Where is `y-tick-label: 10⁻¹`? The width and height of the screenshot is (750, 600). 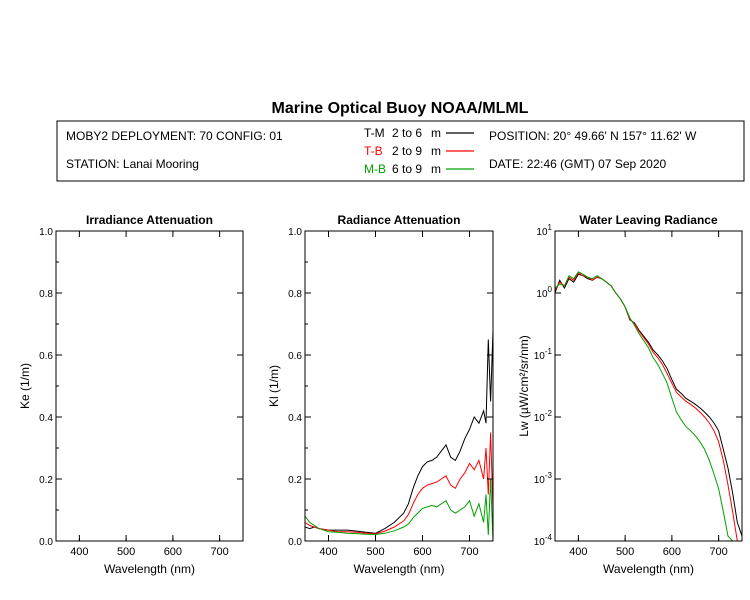 y-tick-label: 10⁻¹ is located at coordinates (543, 354).